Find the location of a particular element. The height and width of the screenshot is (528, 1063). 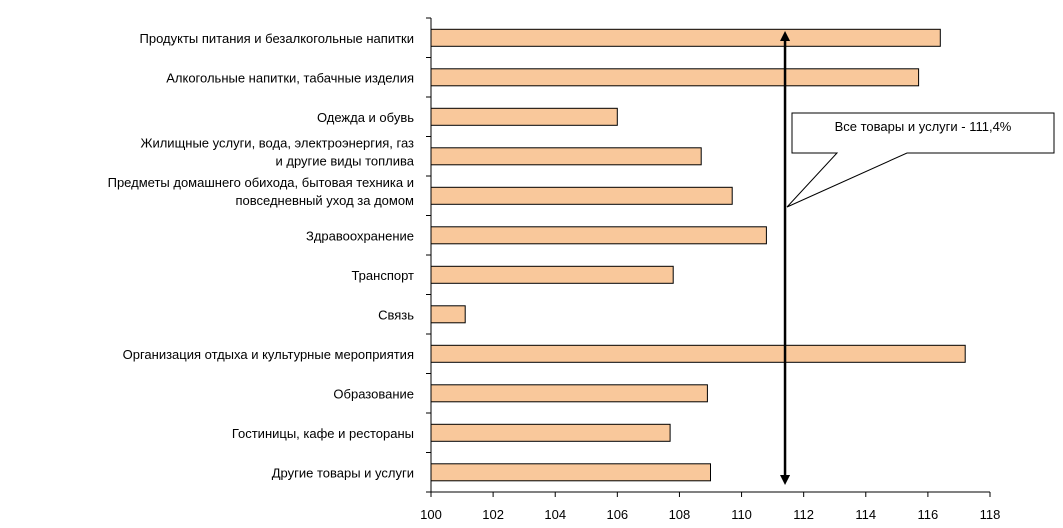

category-label: и другие виды топлива is located at coordinates (344, 160).